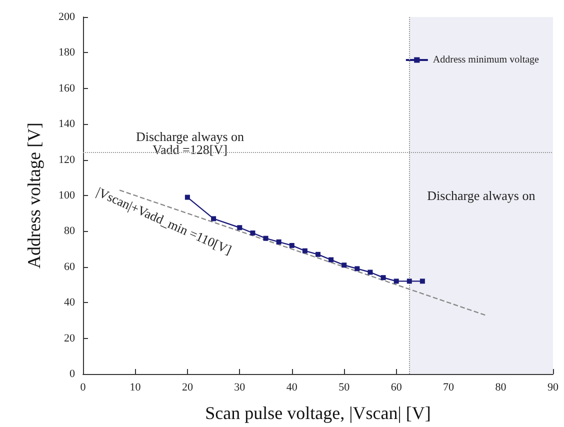  What do you see at coordinates (344, 388) in the screenshot?
I see `x-tick-label: 50` at bounding box center [344, 388].